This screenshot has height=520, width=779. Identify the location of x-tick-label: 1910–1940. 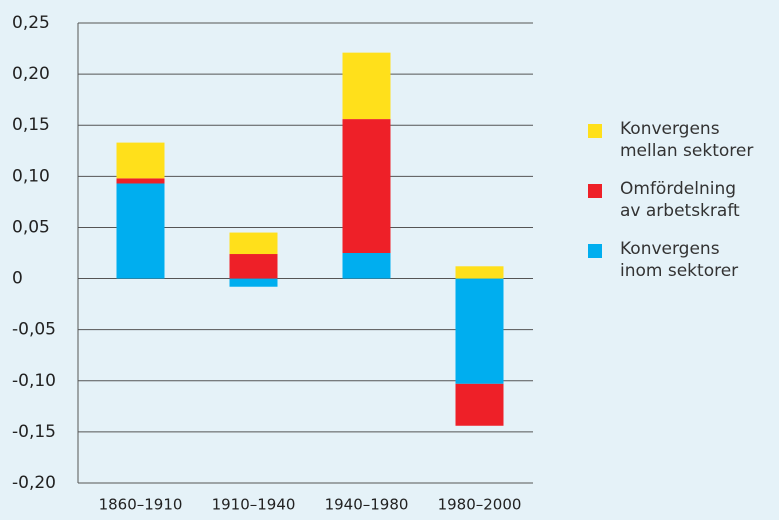
(254, 505).